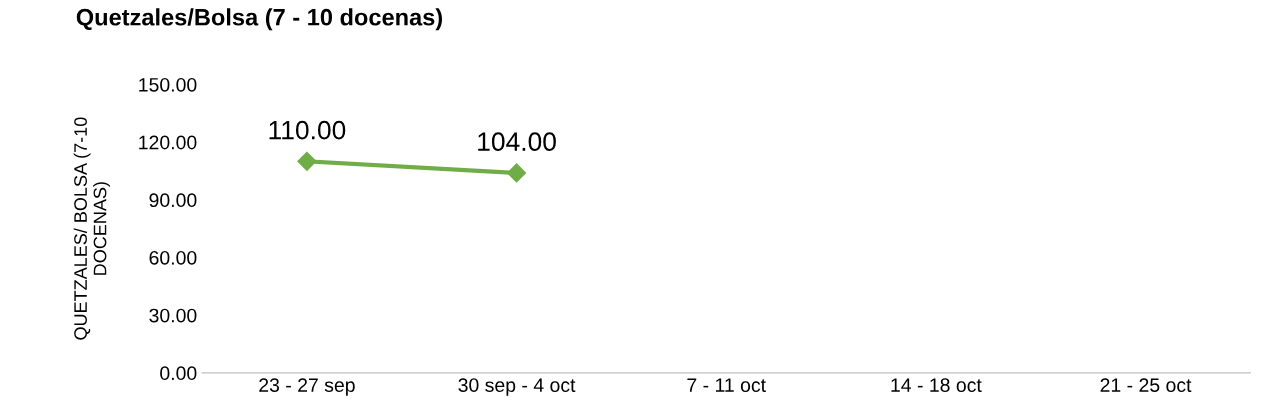  Describe the element at coordinates (259, 19) in the screenshot. I see `chart-title: Quetzales/Bolsa (7 - 10 docenas)` at that location.